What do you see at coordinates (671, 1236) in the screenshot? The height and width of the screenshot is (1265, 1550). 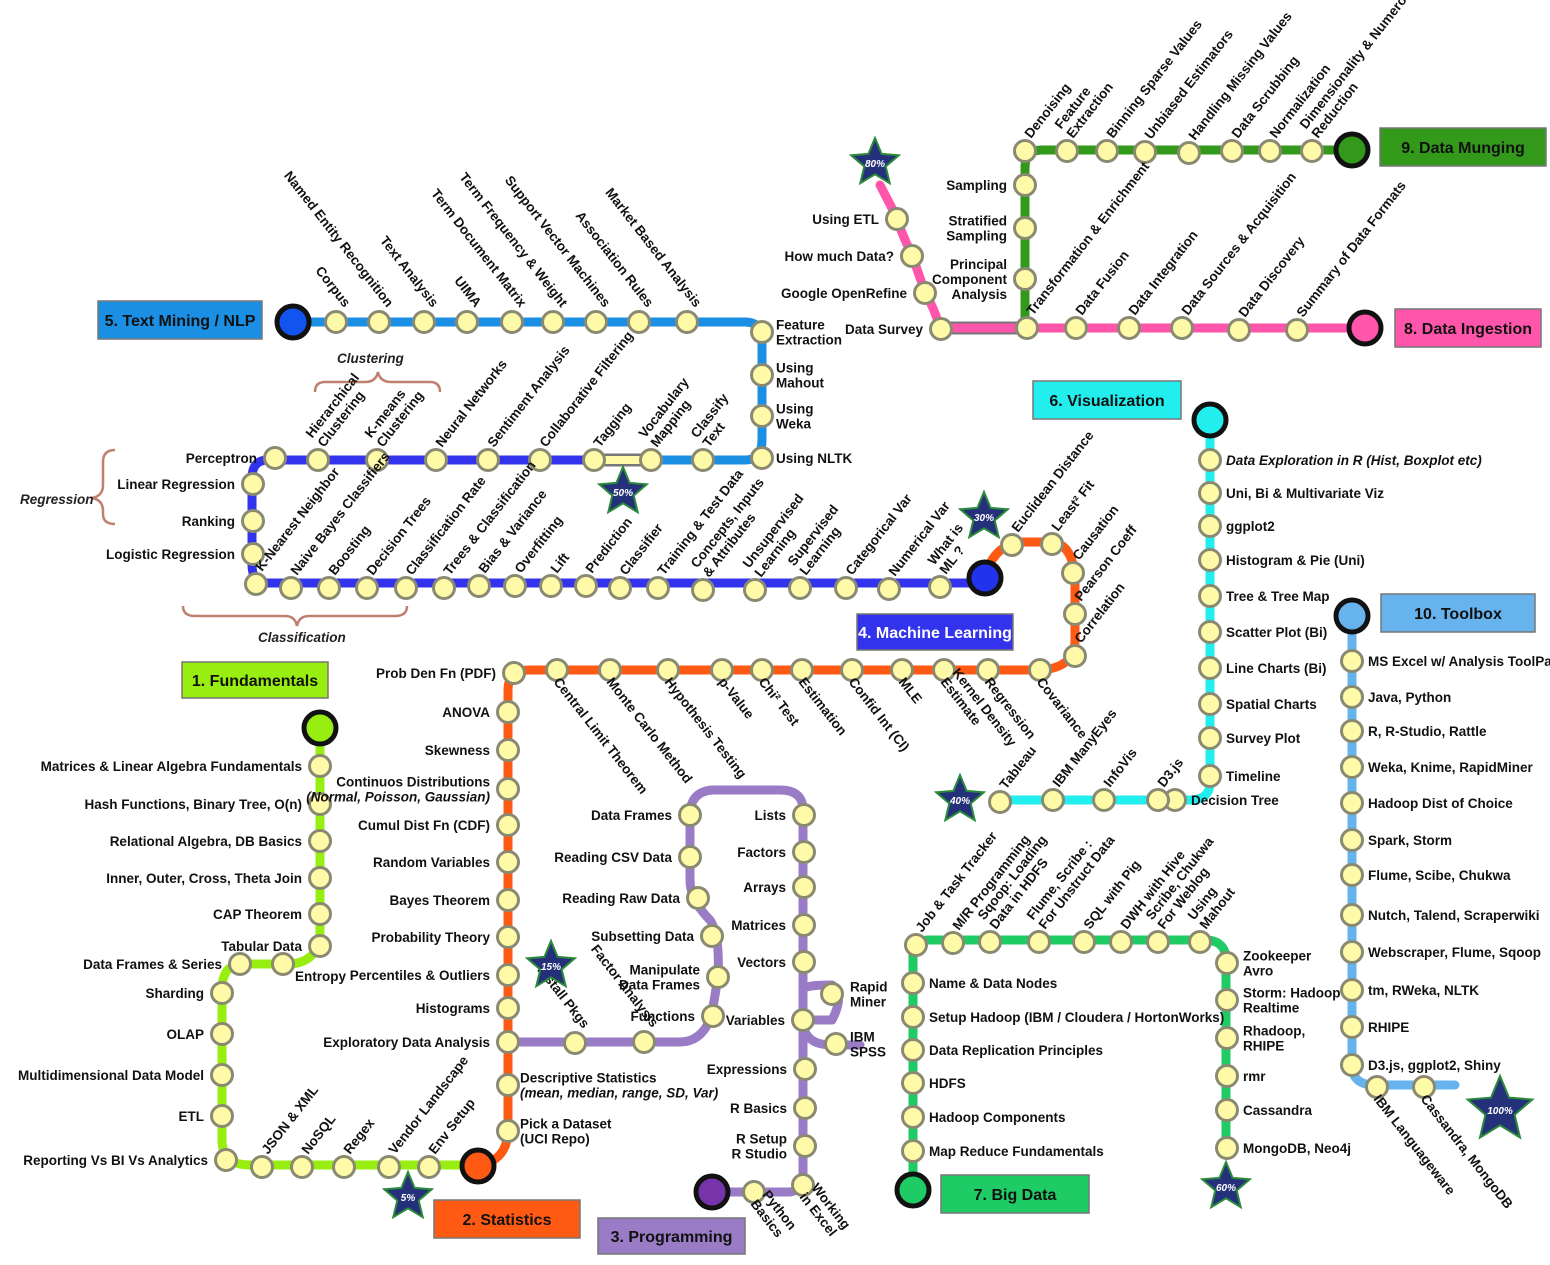 I see `programming-title-box: 3. Programming` at bounding box center [671, 1236].